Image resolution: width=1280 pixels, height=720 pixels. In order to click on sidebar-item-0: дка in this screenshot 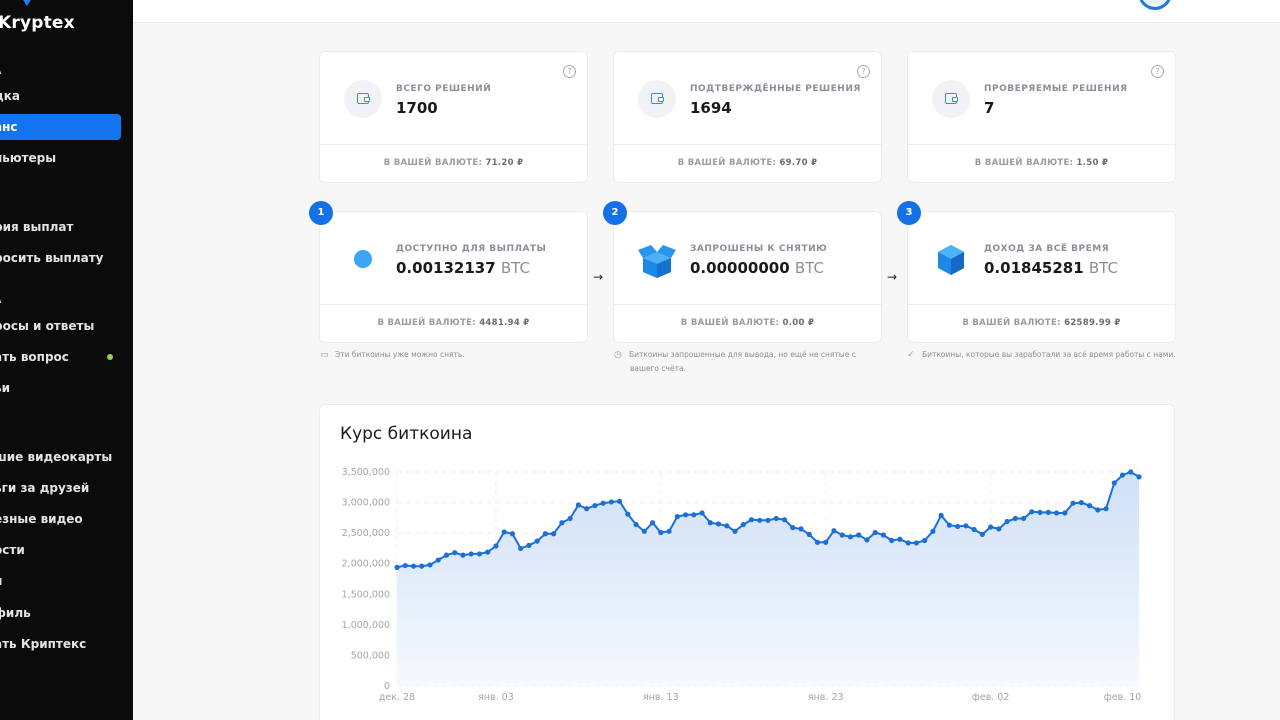, I will do `click(60, 96)`.